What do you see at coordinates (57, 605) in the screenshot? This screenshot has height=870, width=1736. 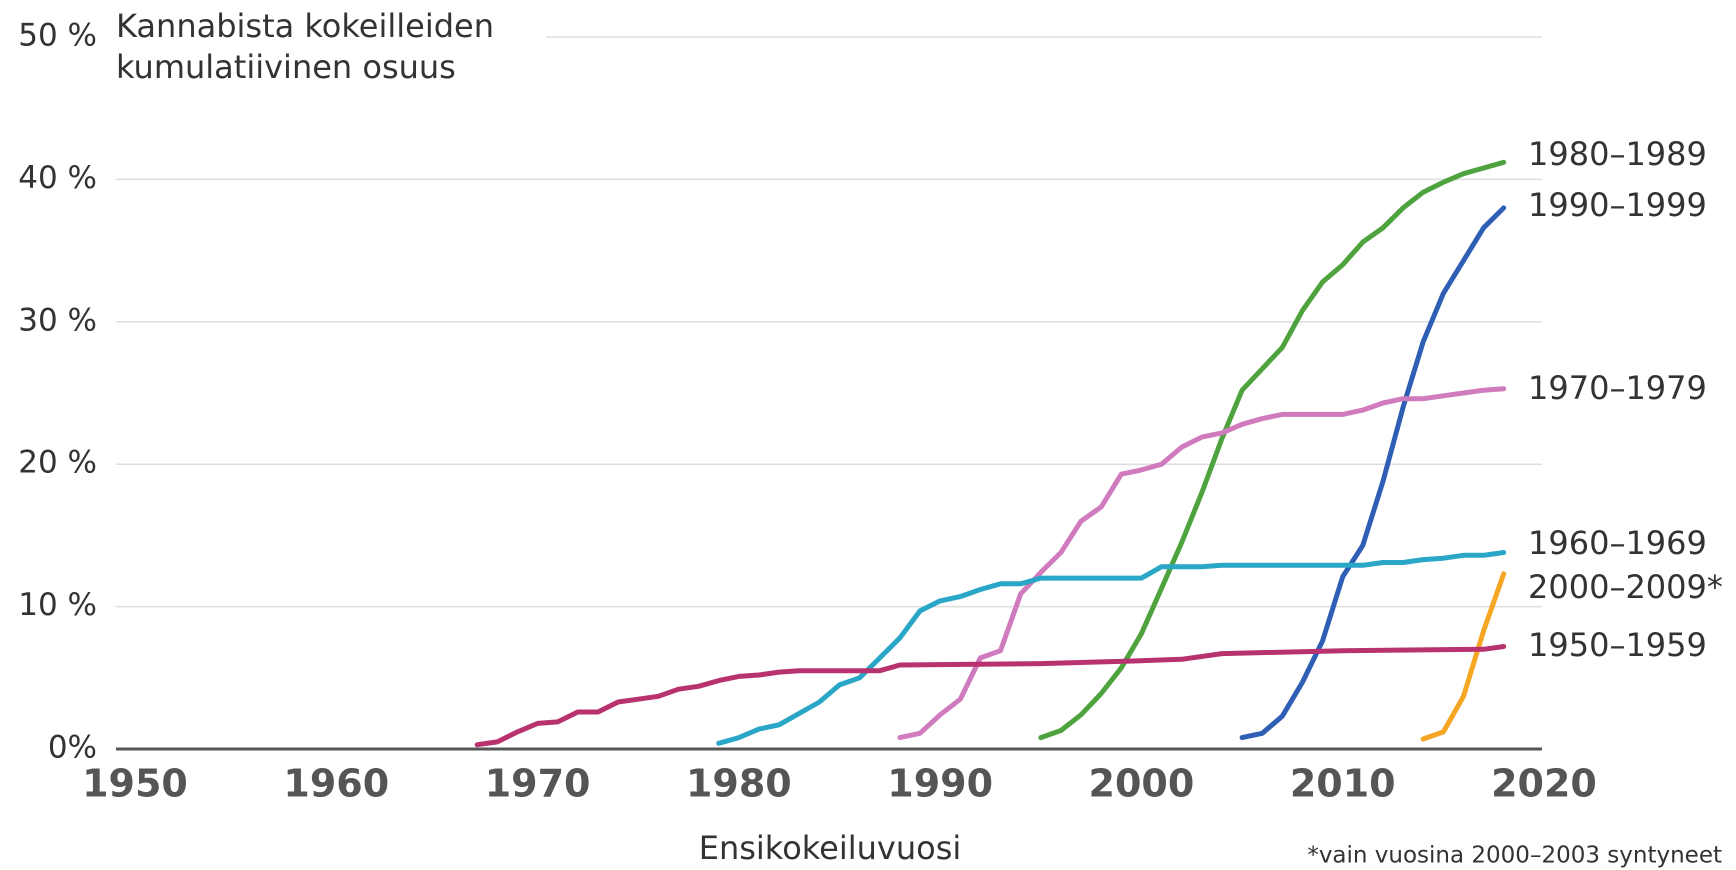 I see `y-tick-label: 10 %` at bounding box center [57, 605].